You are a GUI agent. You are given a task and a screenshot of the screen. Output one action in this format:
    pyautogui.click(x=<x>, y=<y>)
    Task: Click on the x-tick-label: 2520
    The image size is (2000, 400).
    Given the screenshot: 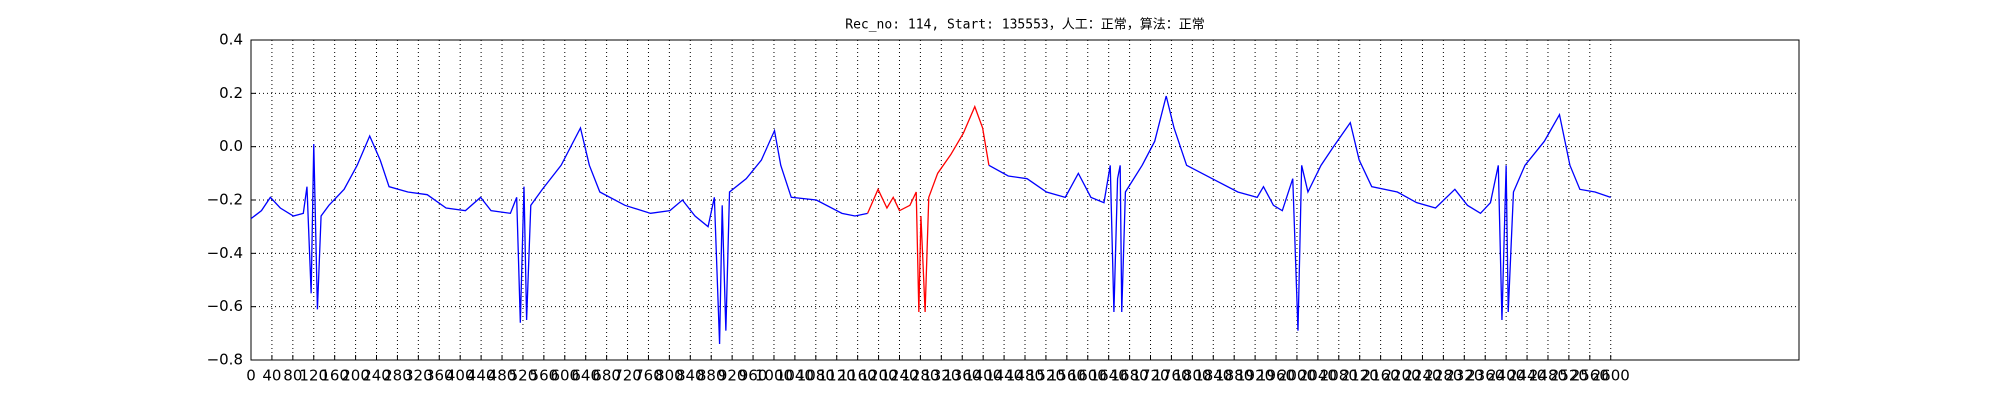 What is the action you would take?
    pyautogui.click(x=1569, y=376)
    